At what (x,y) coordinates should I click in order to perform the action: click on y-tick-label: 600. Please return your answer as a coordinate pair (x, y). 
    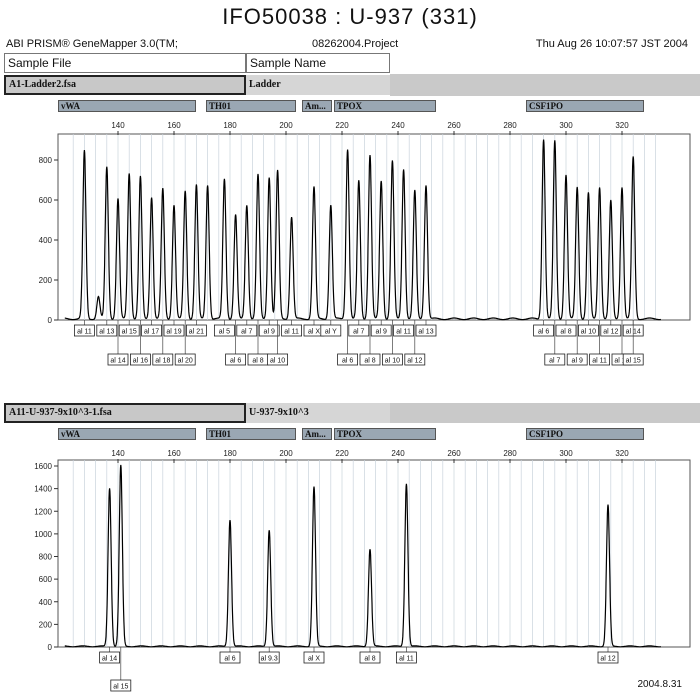
    Looking at the image, I should click on (46, 579).